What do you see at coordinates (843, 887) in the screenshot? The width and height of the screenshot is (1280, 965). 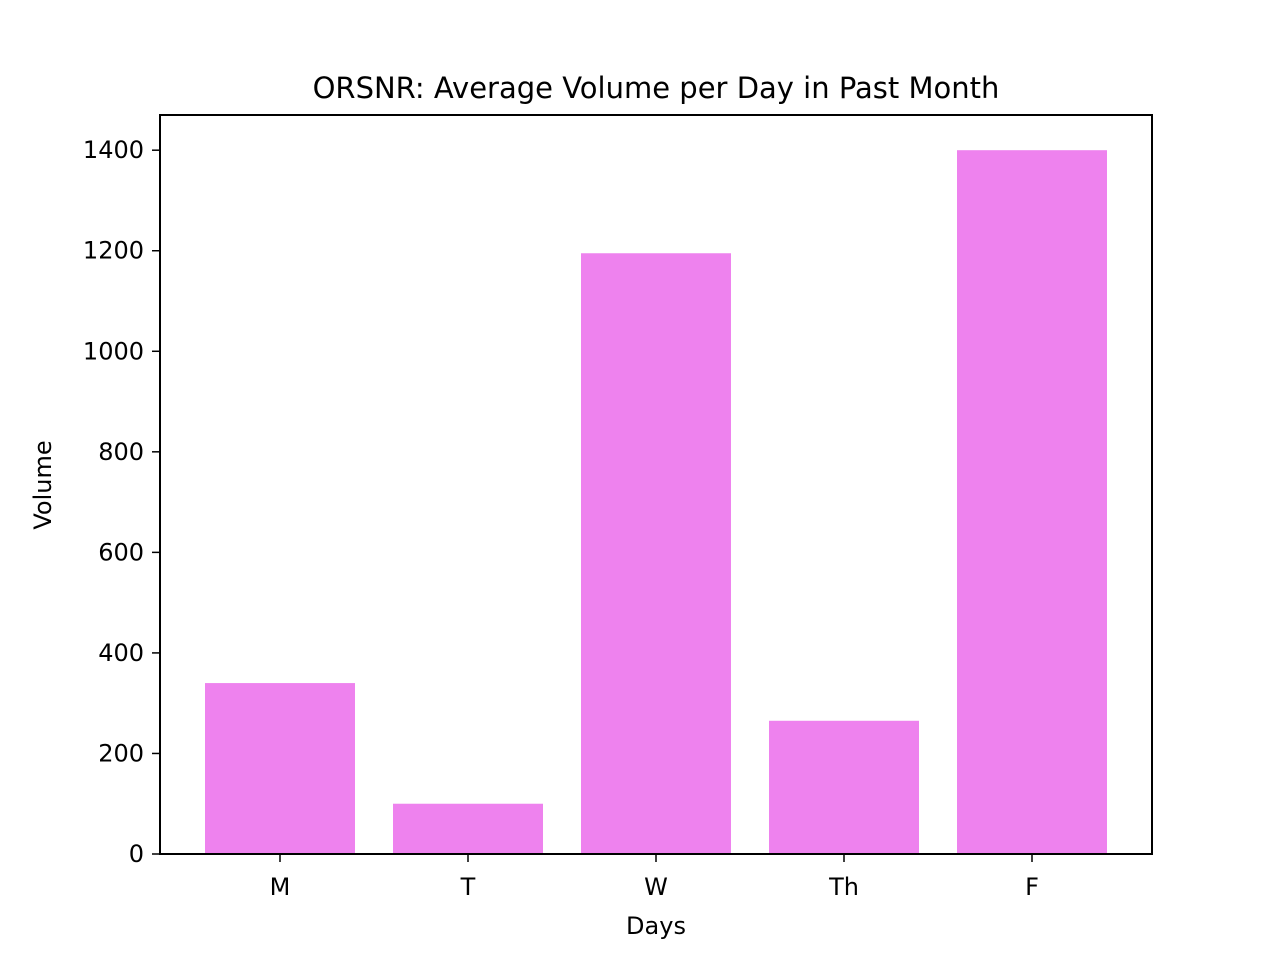 I see `x-tick-label: Th` at bounding box center [843, 887].